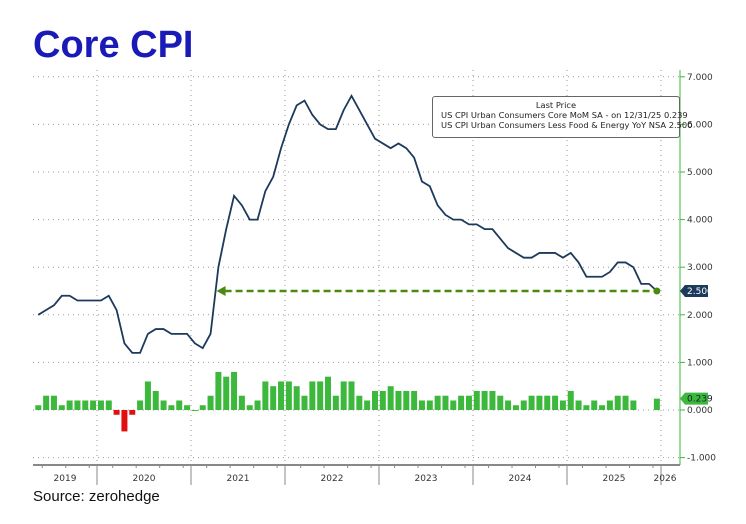 This screenshot has height=524, width=746. Describe the element at coordinates (700, 78) in the screenshot. I see `y-tick-label: 7.000` at that location.